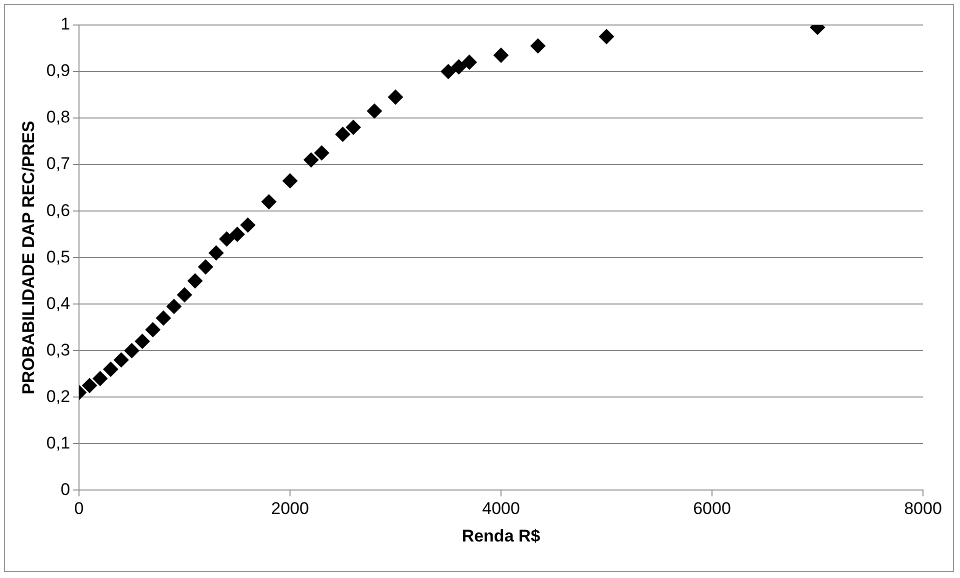  What do you see at coordinates (58, 303) in the screenshot?
I see `y-tick-label: 0,4` at bounding box center [58, 303].